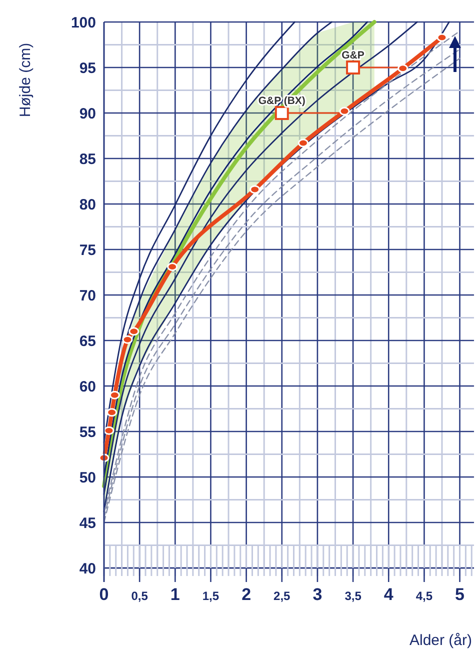  What do you see at coordinates (87, 68) in the screenshot?
I see `y-tick-label: 95` at bounding box center [87, 68].